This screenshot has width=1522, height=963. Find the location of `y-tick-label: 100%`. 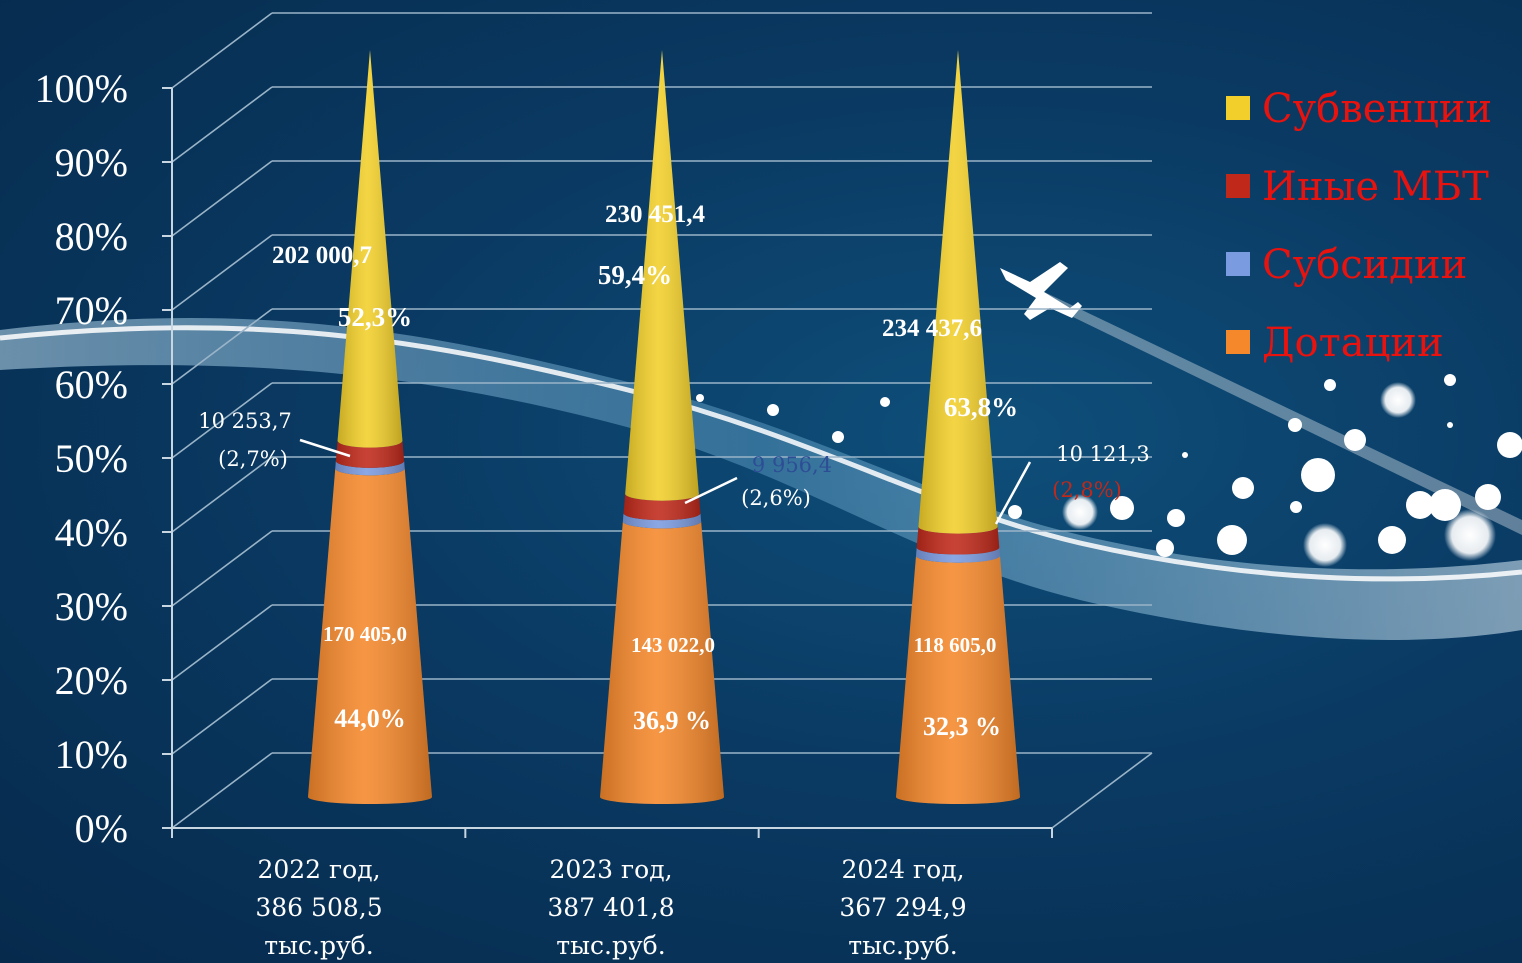

y-tick-label: 100% is located at coordinates (81, 88).